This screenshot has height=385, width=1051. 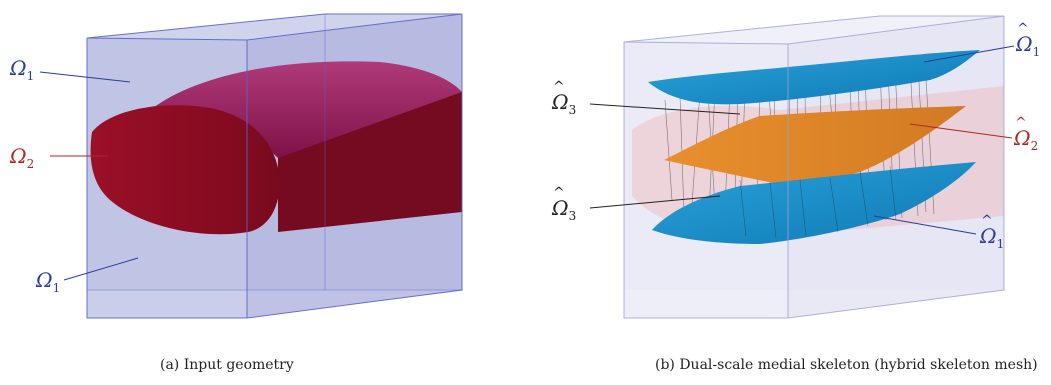 I want to click on label-omega1-bottom: Ω1, so click(x=48, y=282).